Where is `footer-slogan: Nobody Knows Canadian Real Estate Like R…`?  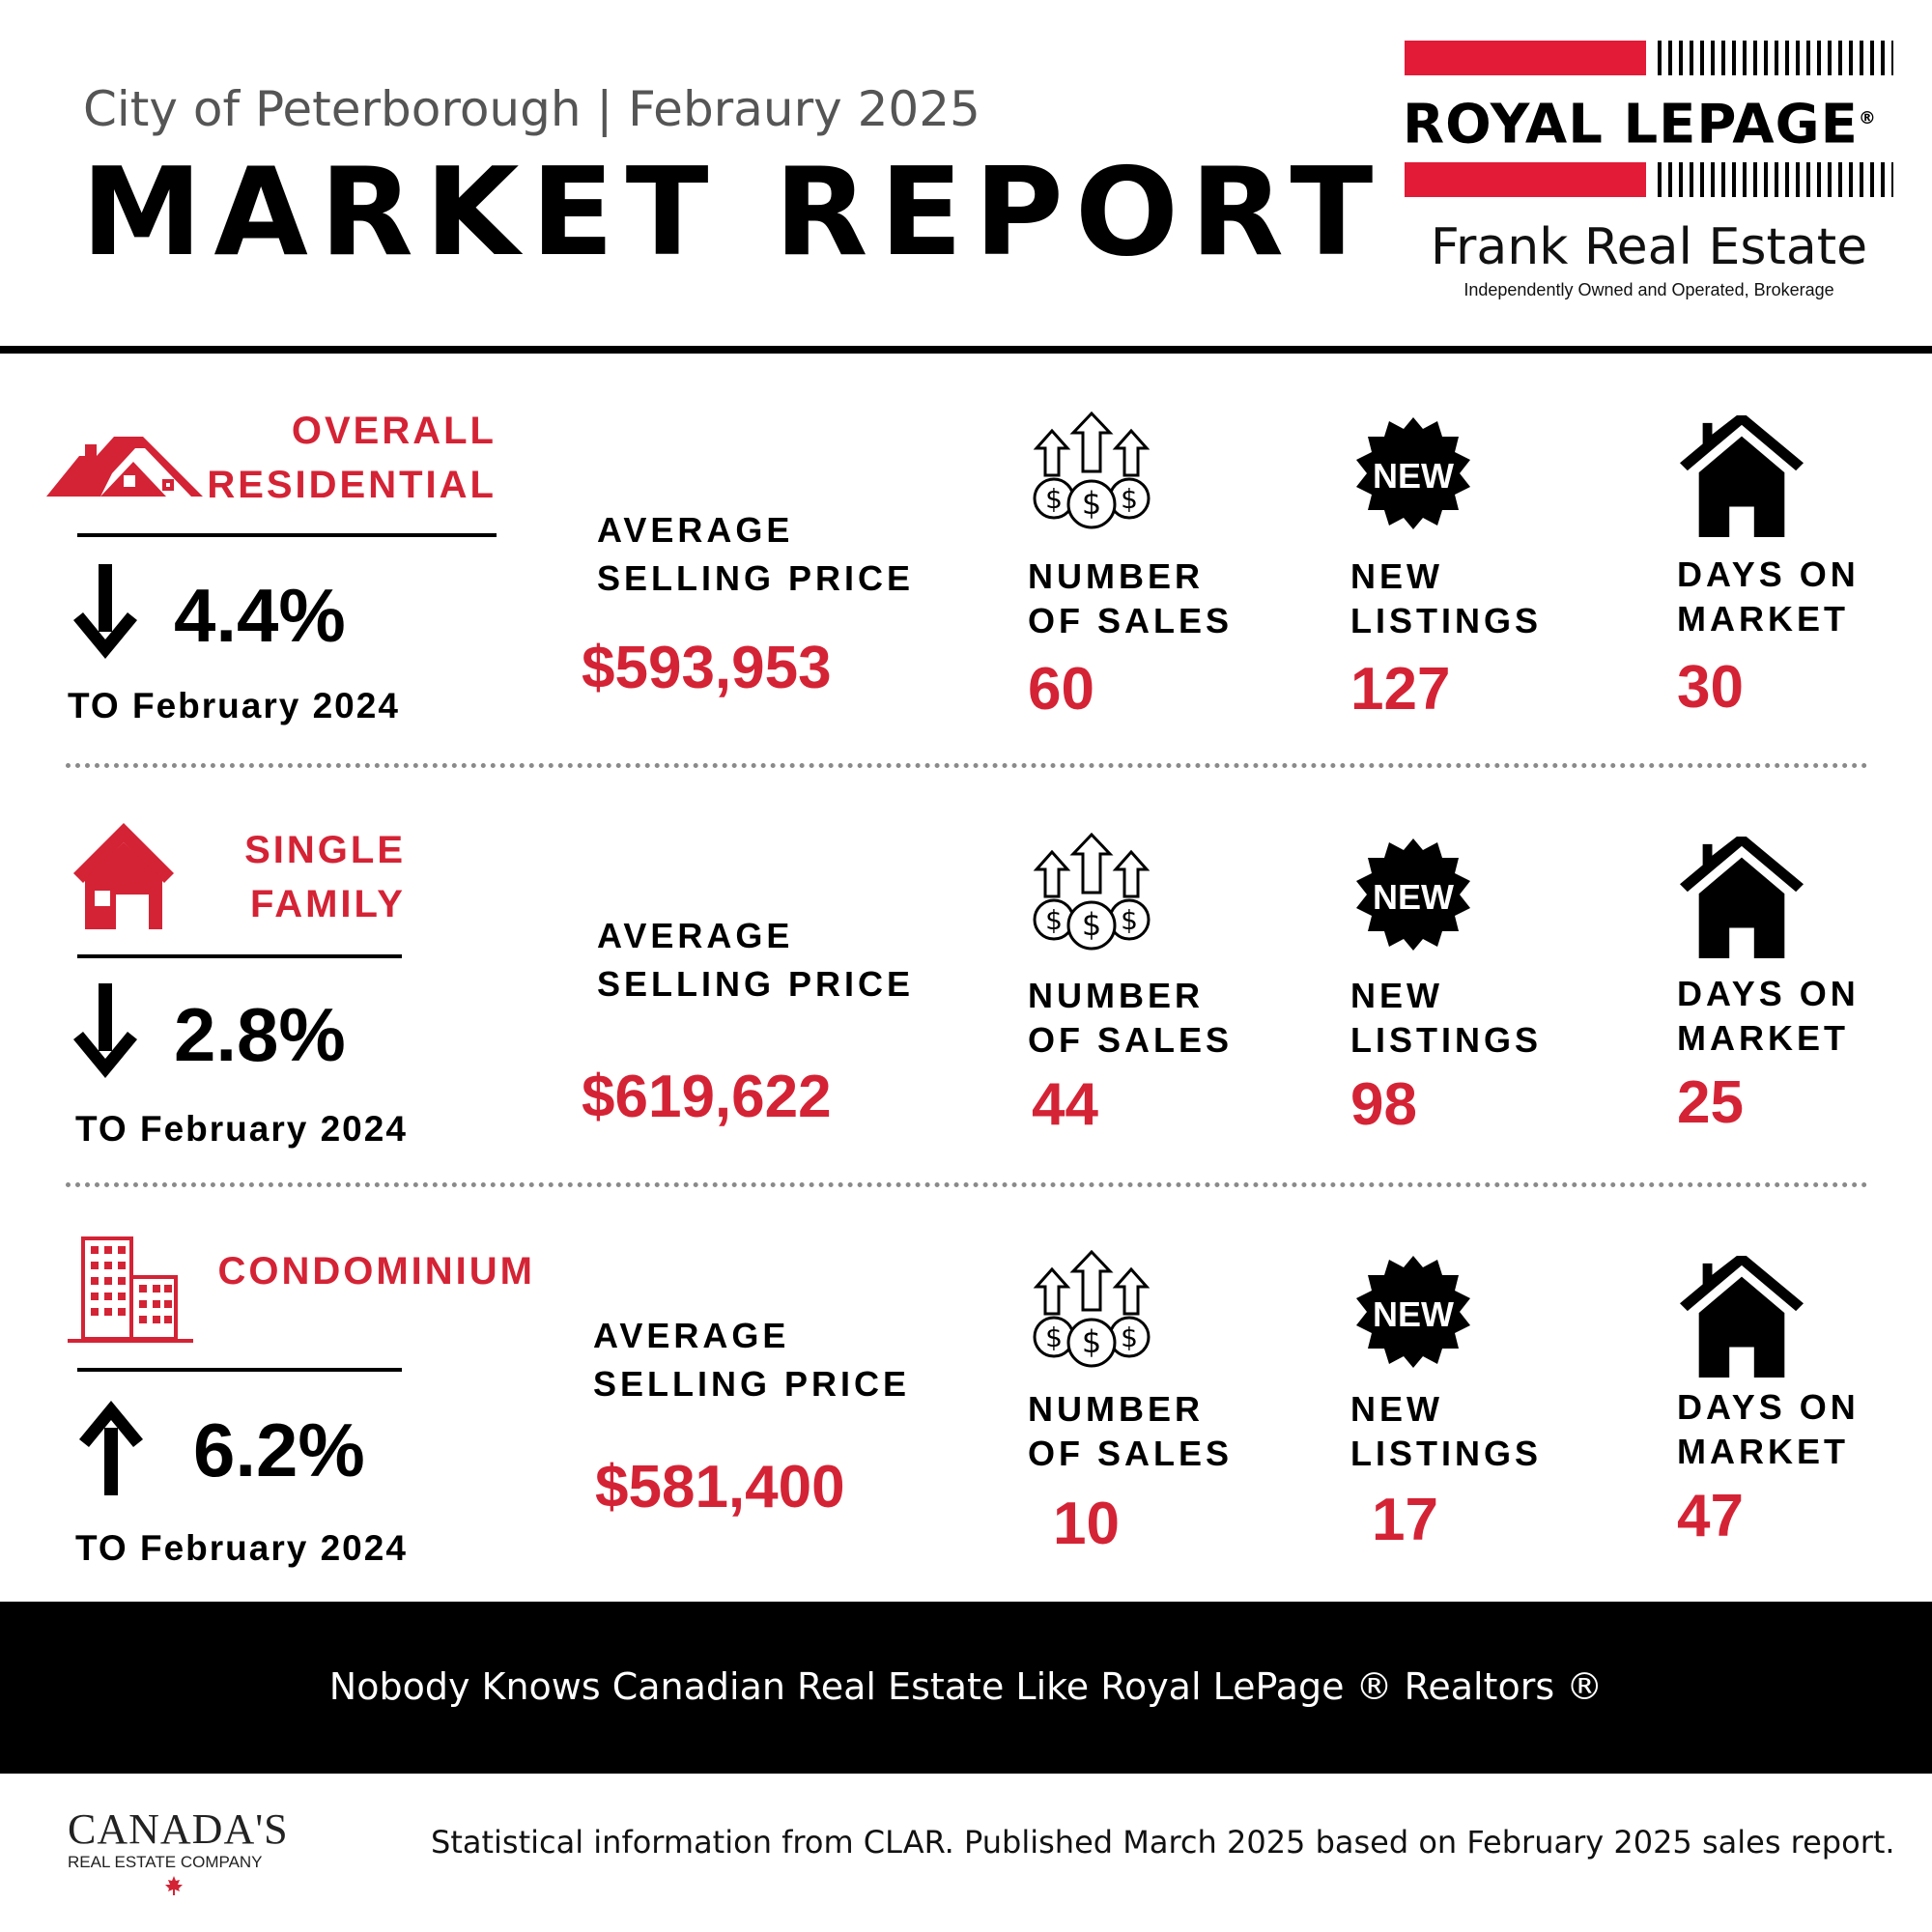 footer-slogan: Nobody Knows Canadian Real Estate Like R… is located at coordinates (966, 1686).